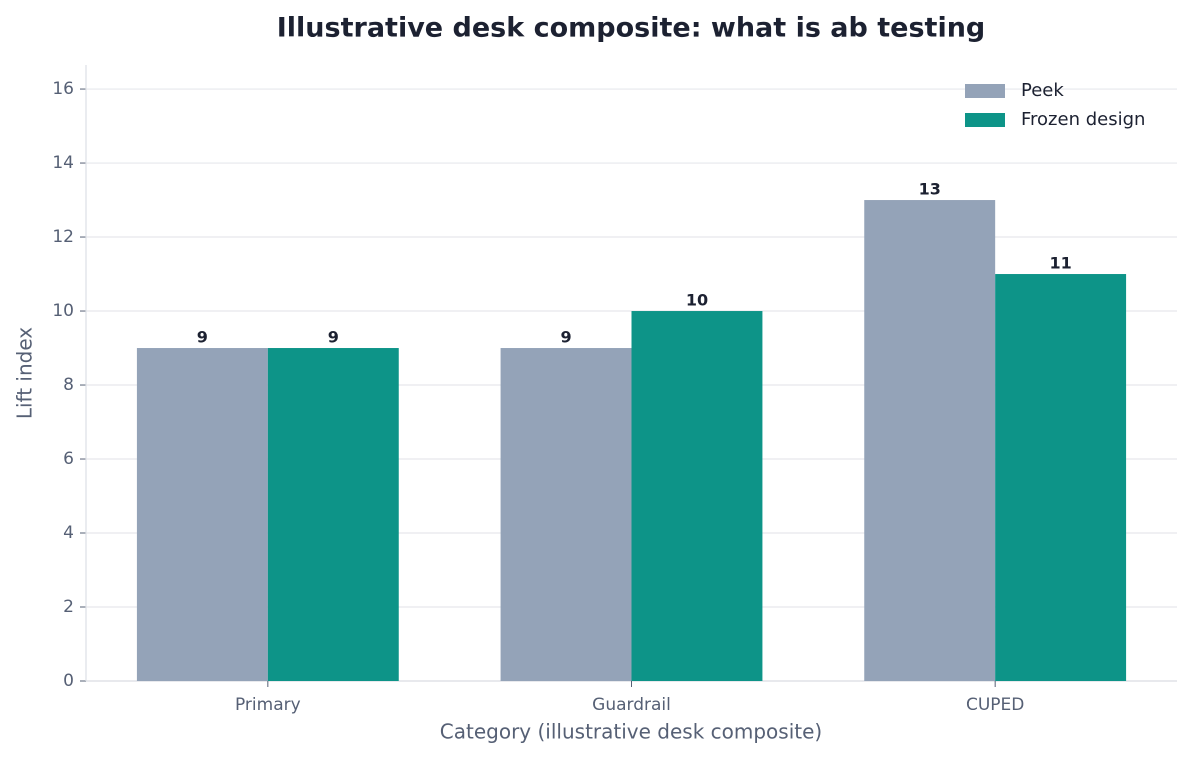 The width and height of the screenshot is (1193, 760). Describe the element at coordinates (63, 163) in the screenshot. I see `y-tick-label: 14` at that location.